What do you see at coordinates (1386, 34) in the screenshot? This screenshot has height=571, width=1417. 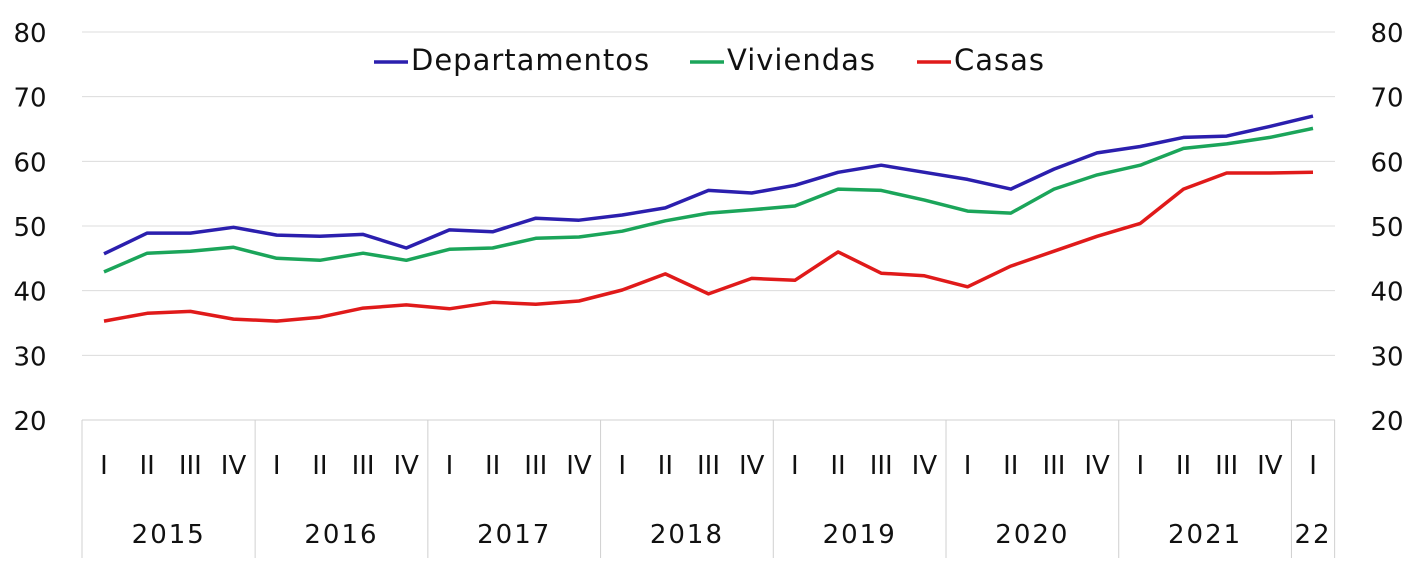 I see `y-tick-label-right: 80` at bounding box center [1386, 34].